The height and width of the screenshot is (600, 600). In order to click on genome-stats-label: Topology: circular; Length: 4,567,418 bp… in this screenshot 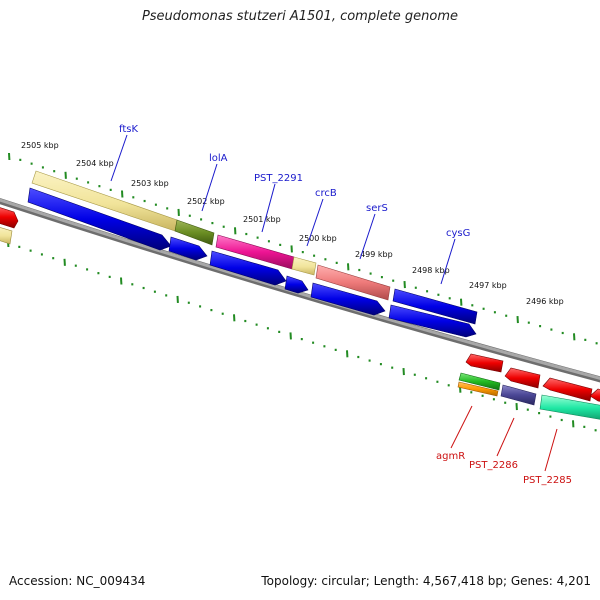, I will do `click(426, 581)`.